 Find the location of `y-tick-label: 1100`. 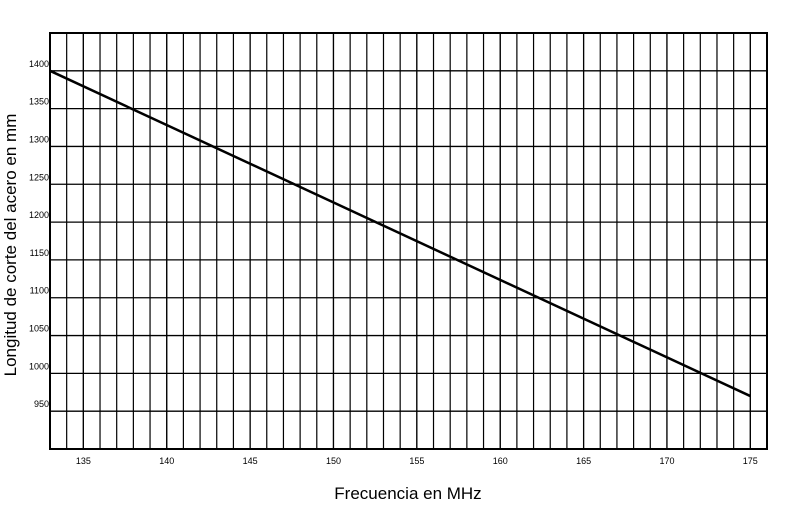

y-tick-label: 1100 is located at coordinates (39, 291).